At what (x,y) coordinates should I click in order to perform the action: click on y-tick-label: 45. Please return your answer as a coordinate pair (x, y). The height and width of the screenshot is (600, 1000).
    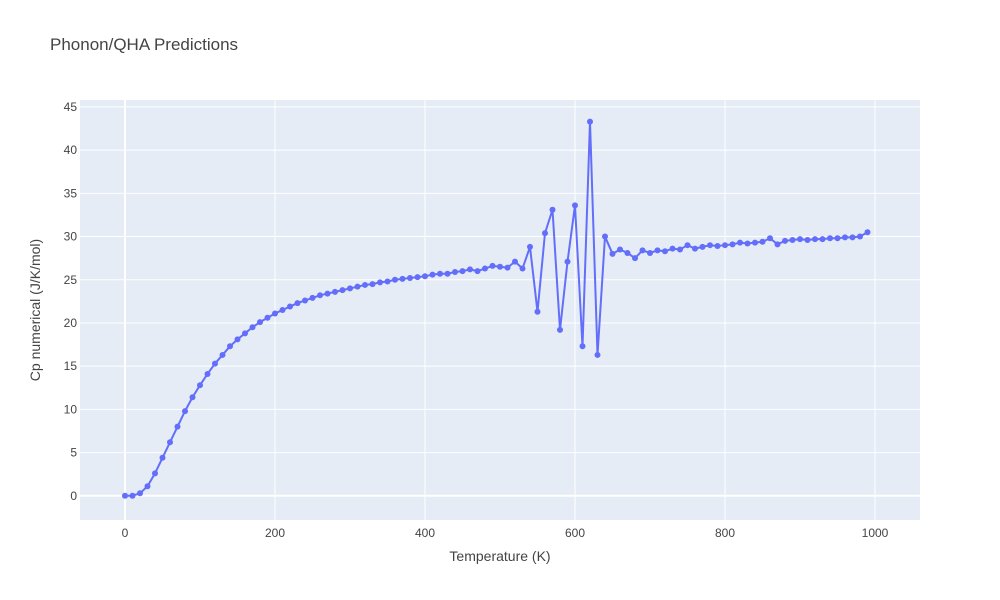
    Looking at the image, I should click on (71, 107).